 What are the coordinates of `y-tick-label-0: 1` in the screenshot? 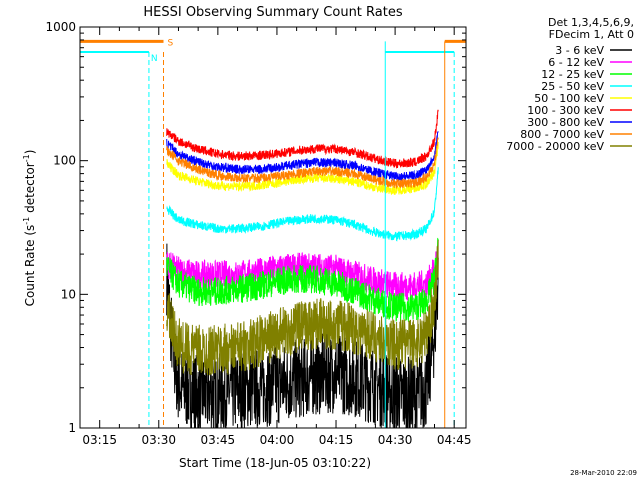 It's located at (72, 428).